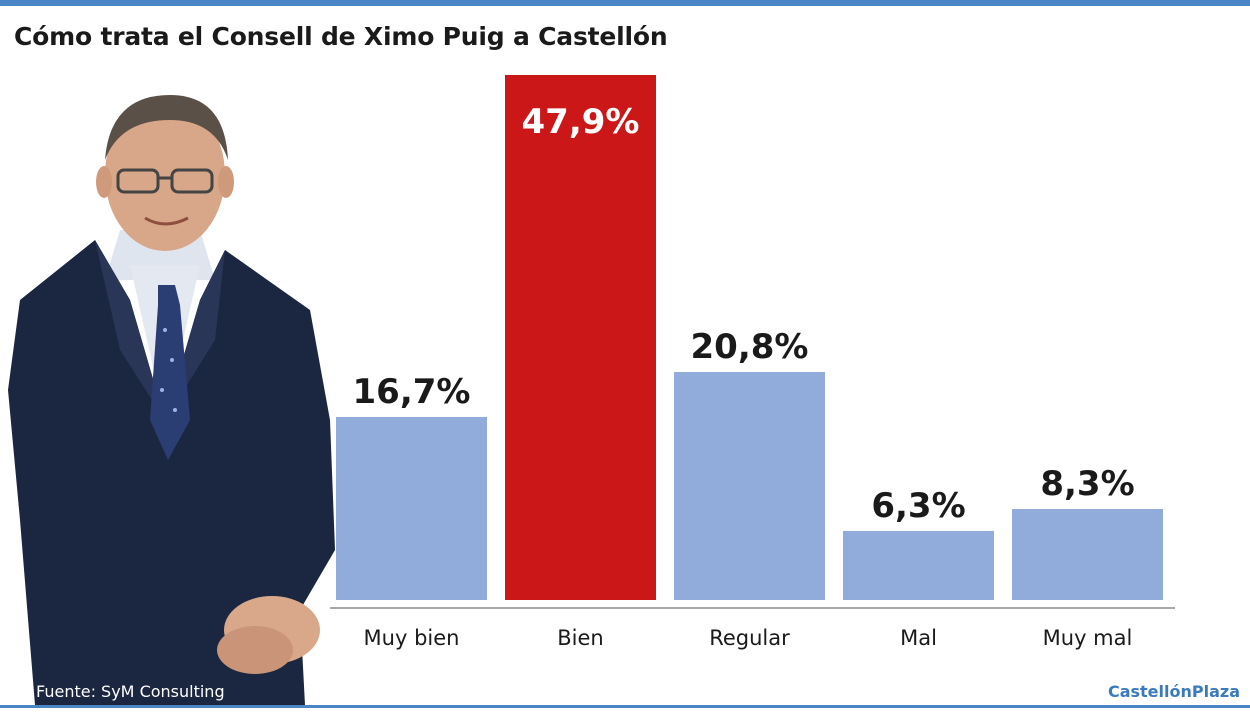 The image size is (1250, 712). I want to click on top-accent-bar, so click(625, 3).